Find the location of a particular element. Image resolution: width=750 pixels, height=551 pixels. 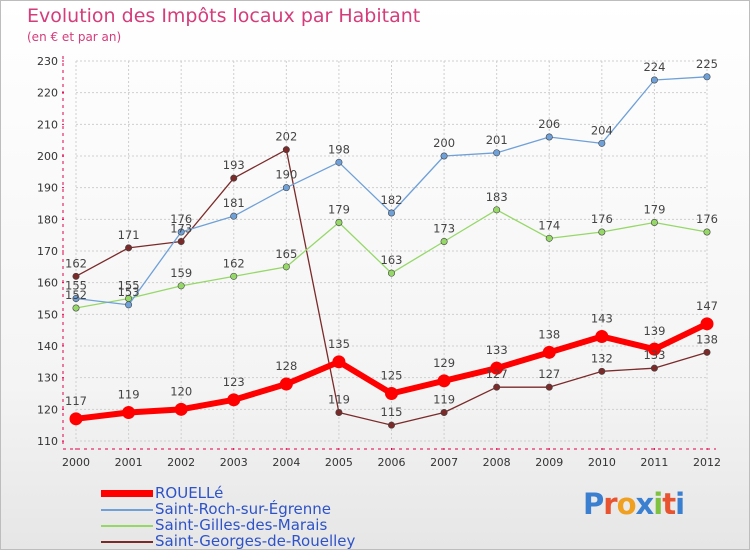

y-tick-label: 220 is located at coordinates (47, 93).